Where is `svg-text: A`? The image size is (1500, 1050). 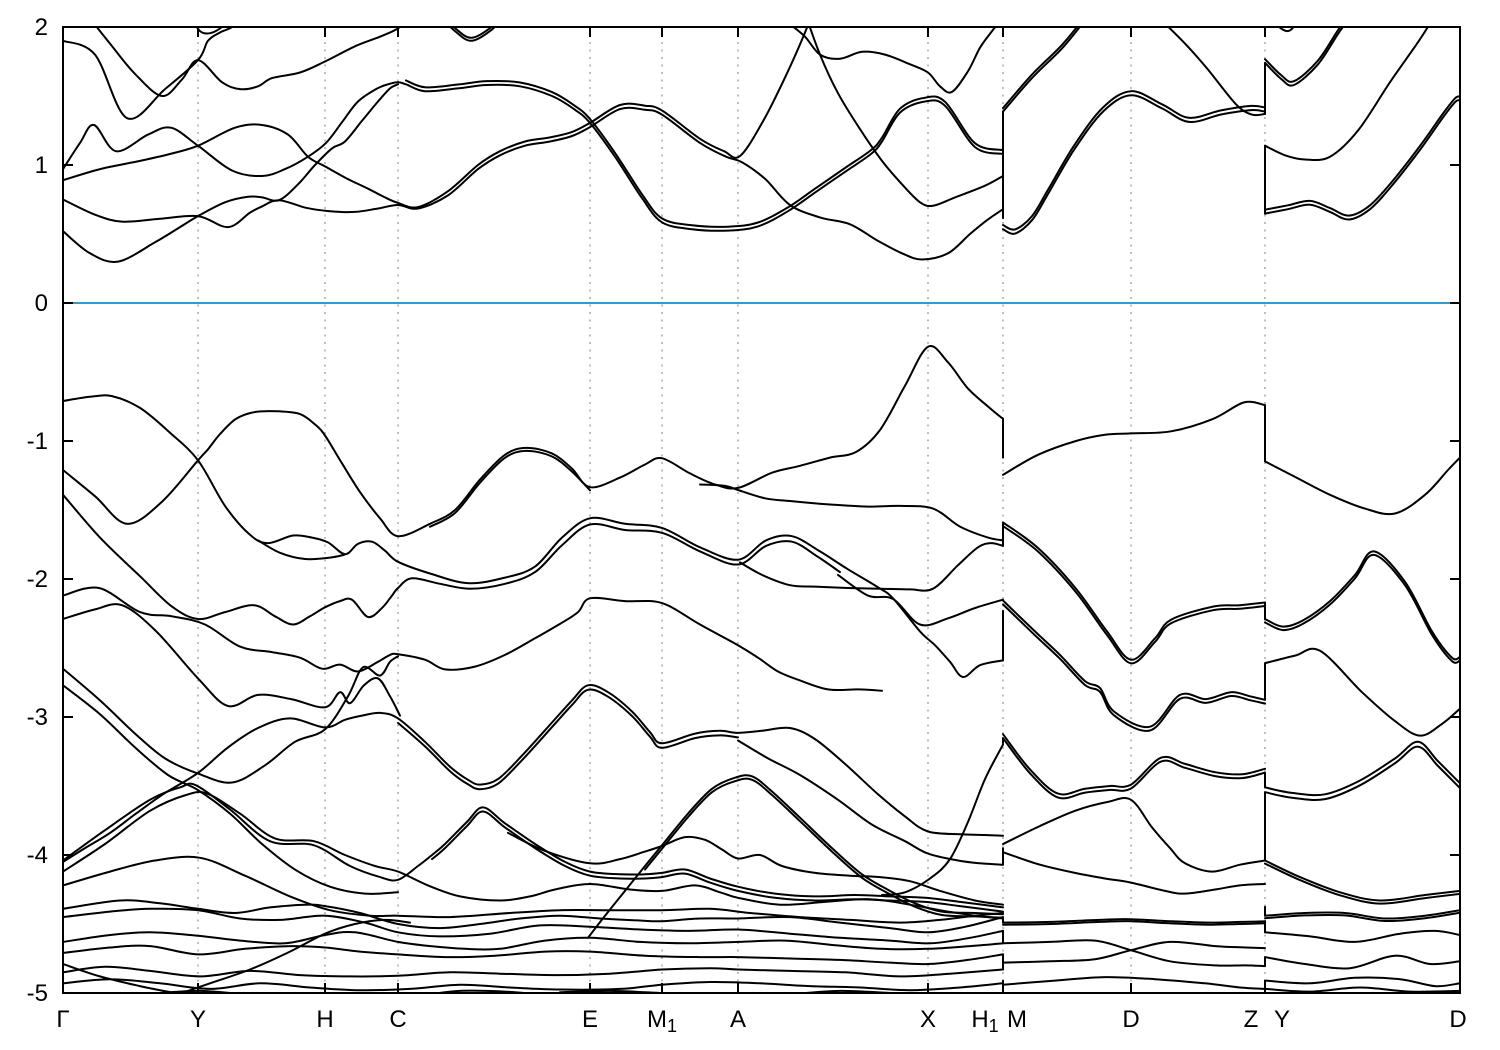 svg-text: A is located at coordinates (738, 1019).